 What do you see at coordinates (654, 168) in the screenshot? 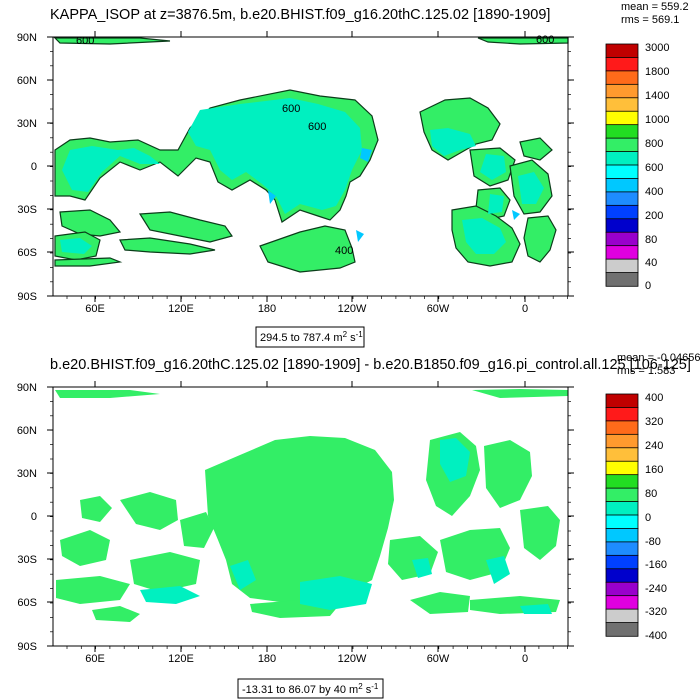
I see `colorbar-label: 600` at bounding box center [654, 168].